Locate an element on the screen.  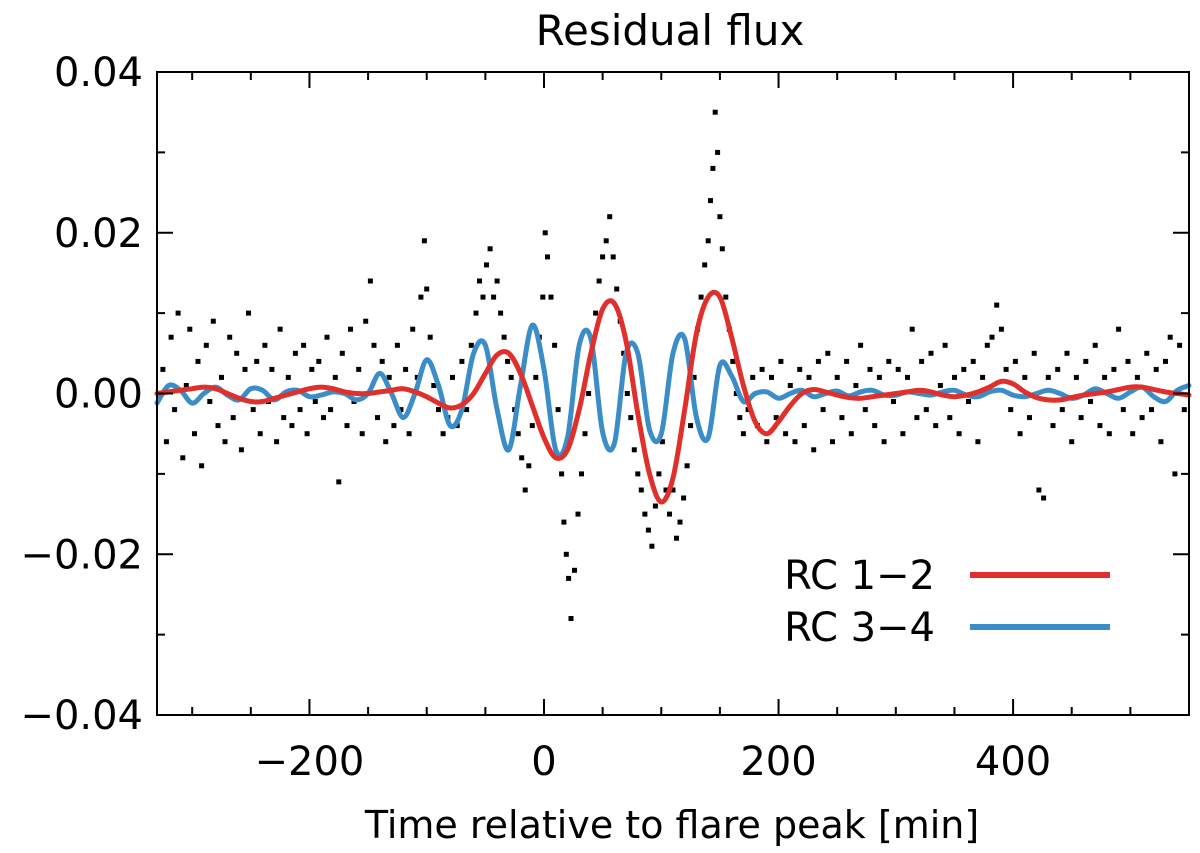
y-tick-label: −0.04 is located at coordinates (81, 716).